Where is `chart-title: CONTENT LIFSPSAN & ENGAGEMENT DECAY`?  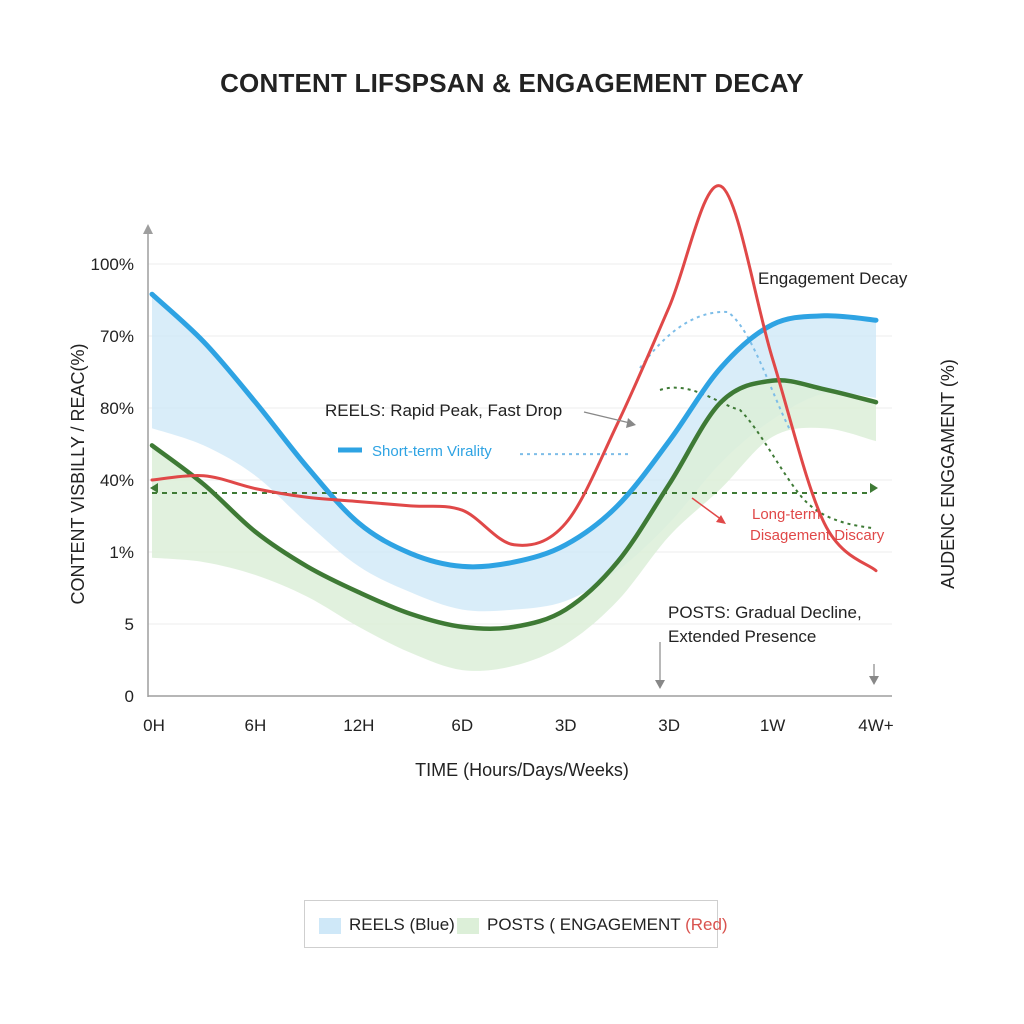
chart-title: CONTENT LIFSPSAN & ENGAGEMENT DECAY is located at coordinates (512, 83).